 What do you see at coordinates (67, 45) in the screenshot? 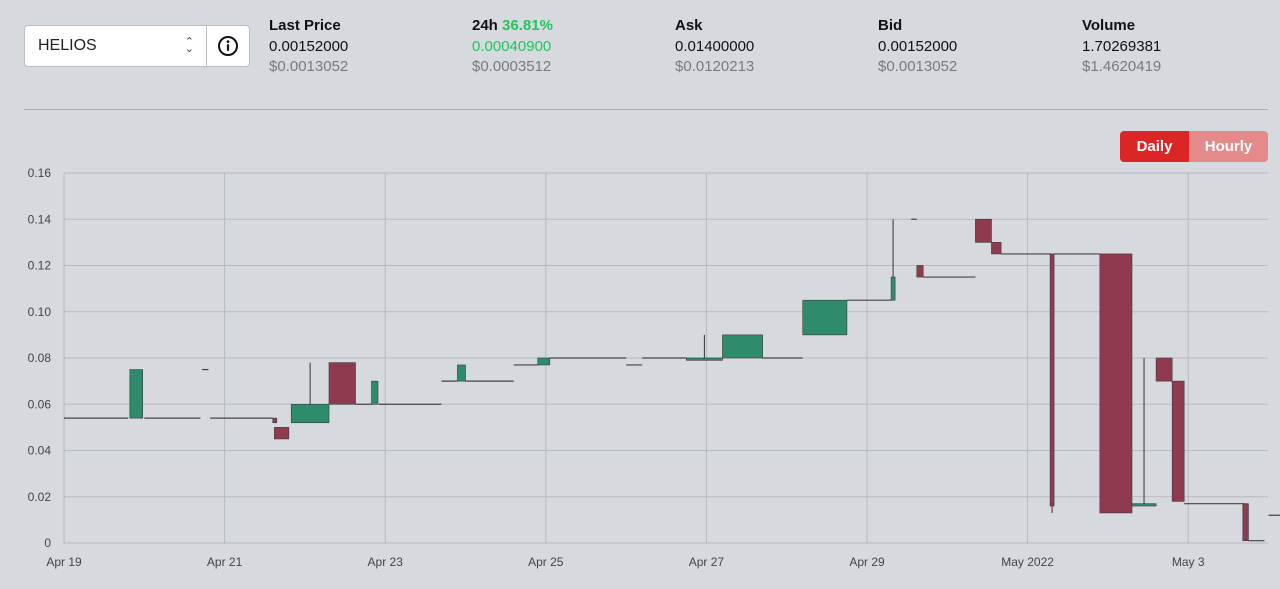
I see `market-select-value: HELIOS` at bounding box center [67, 45].